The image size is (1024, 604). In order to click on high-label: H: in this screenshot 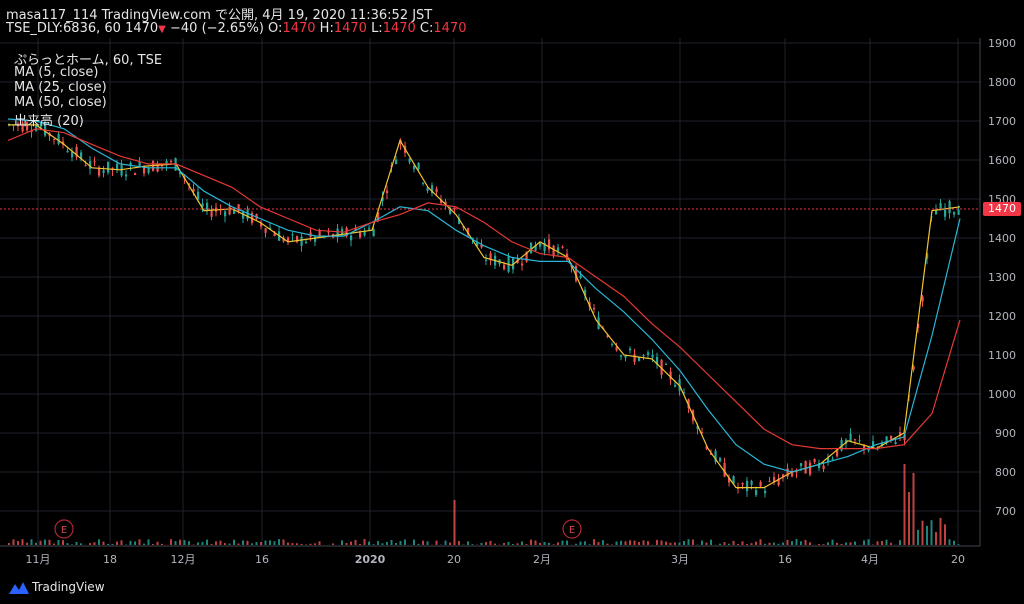, I will do `click(326, 28)`.